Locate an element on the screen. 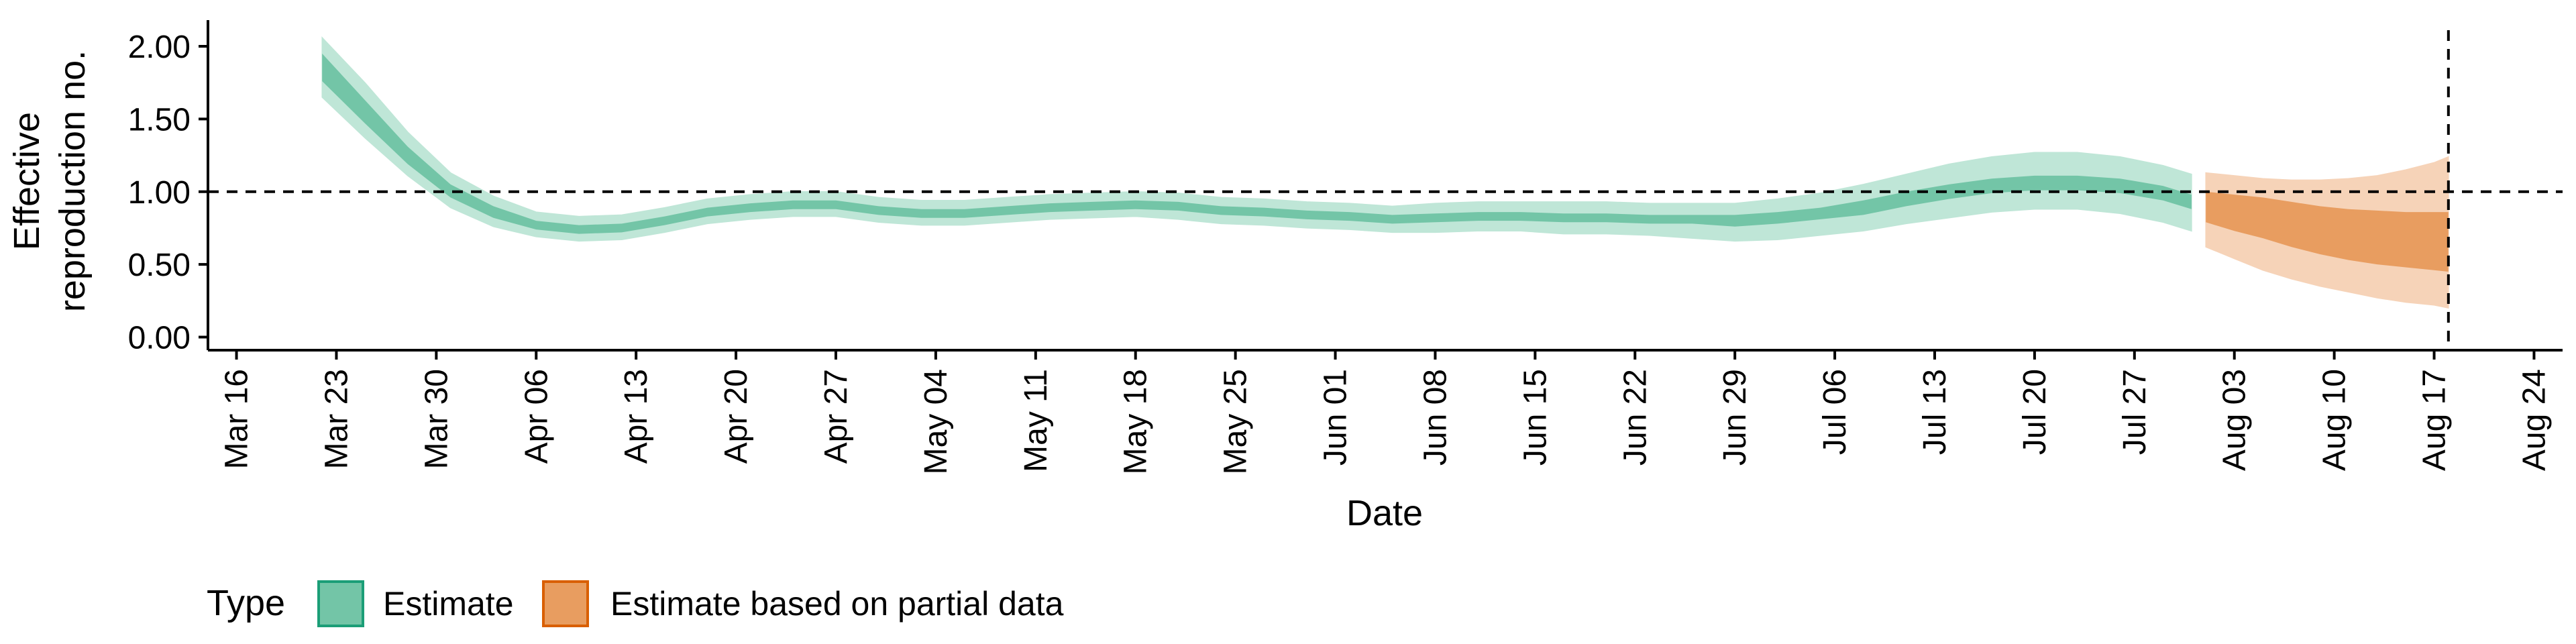 This screenshot has width=2576, height=644. y-tick-label: 2.00 is located at coordinates (159, 47).